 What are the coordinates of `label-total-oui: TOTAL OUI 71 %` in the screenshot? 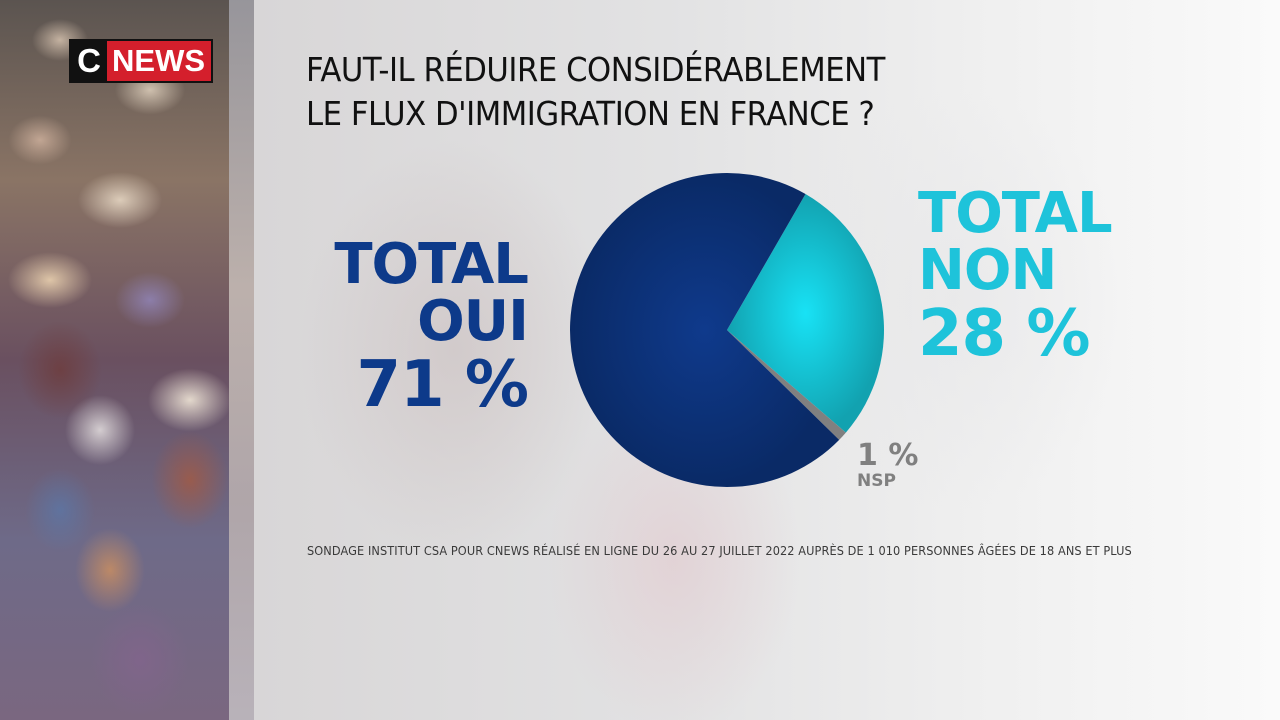 It's located at (431, 327).